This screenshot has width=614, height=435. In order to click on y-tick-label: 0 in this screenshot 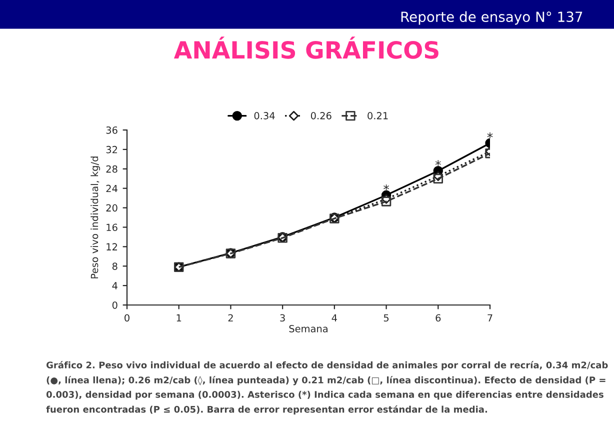, I will do `click(115, 305)`.